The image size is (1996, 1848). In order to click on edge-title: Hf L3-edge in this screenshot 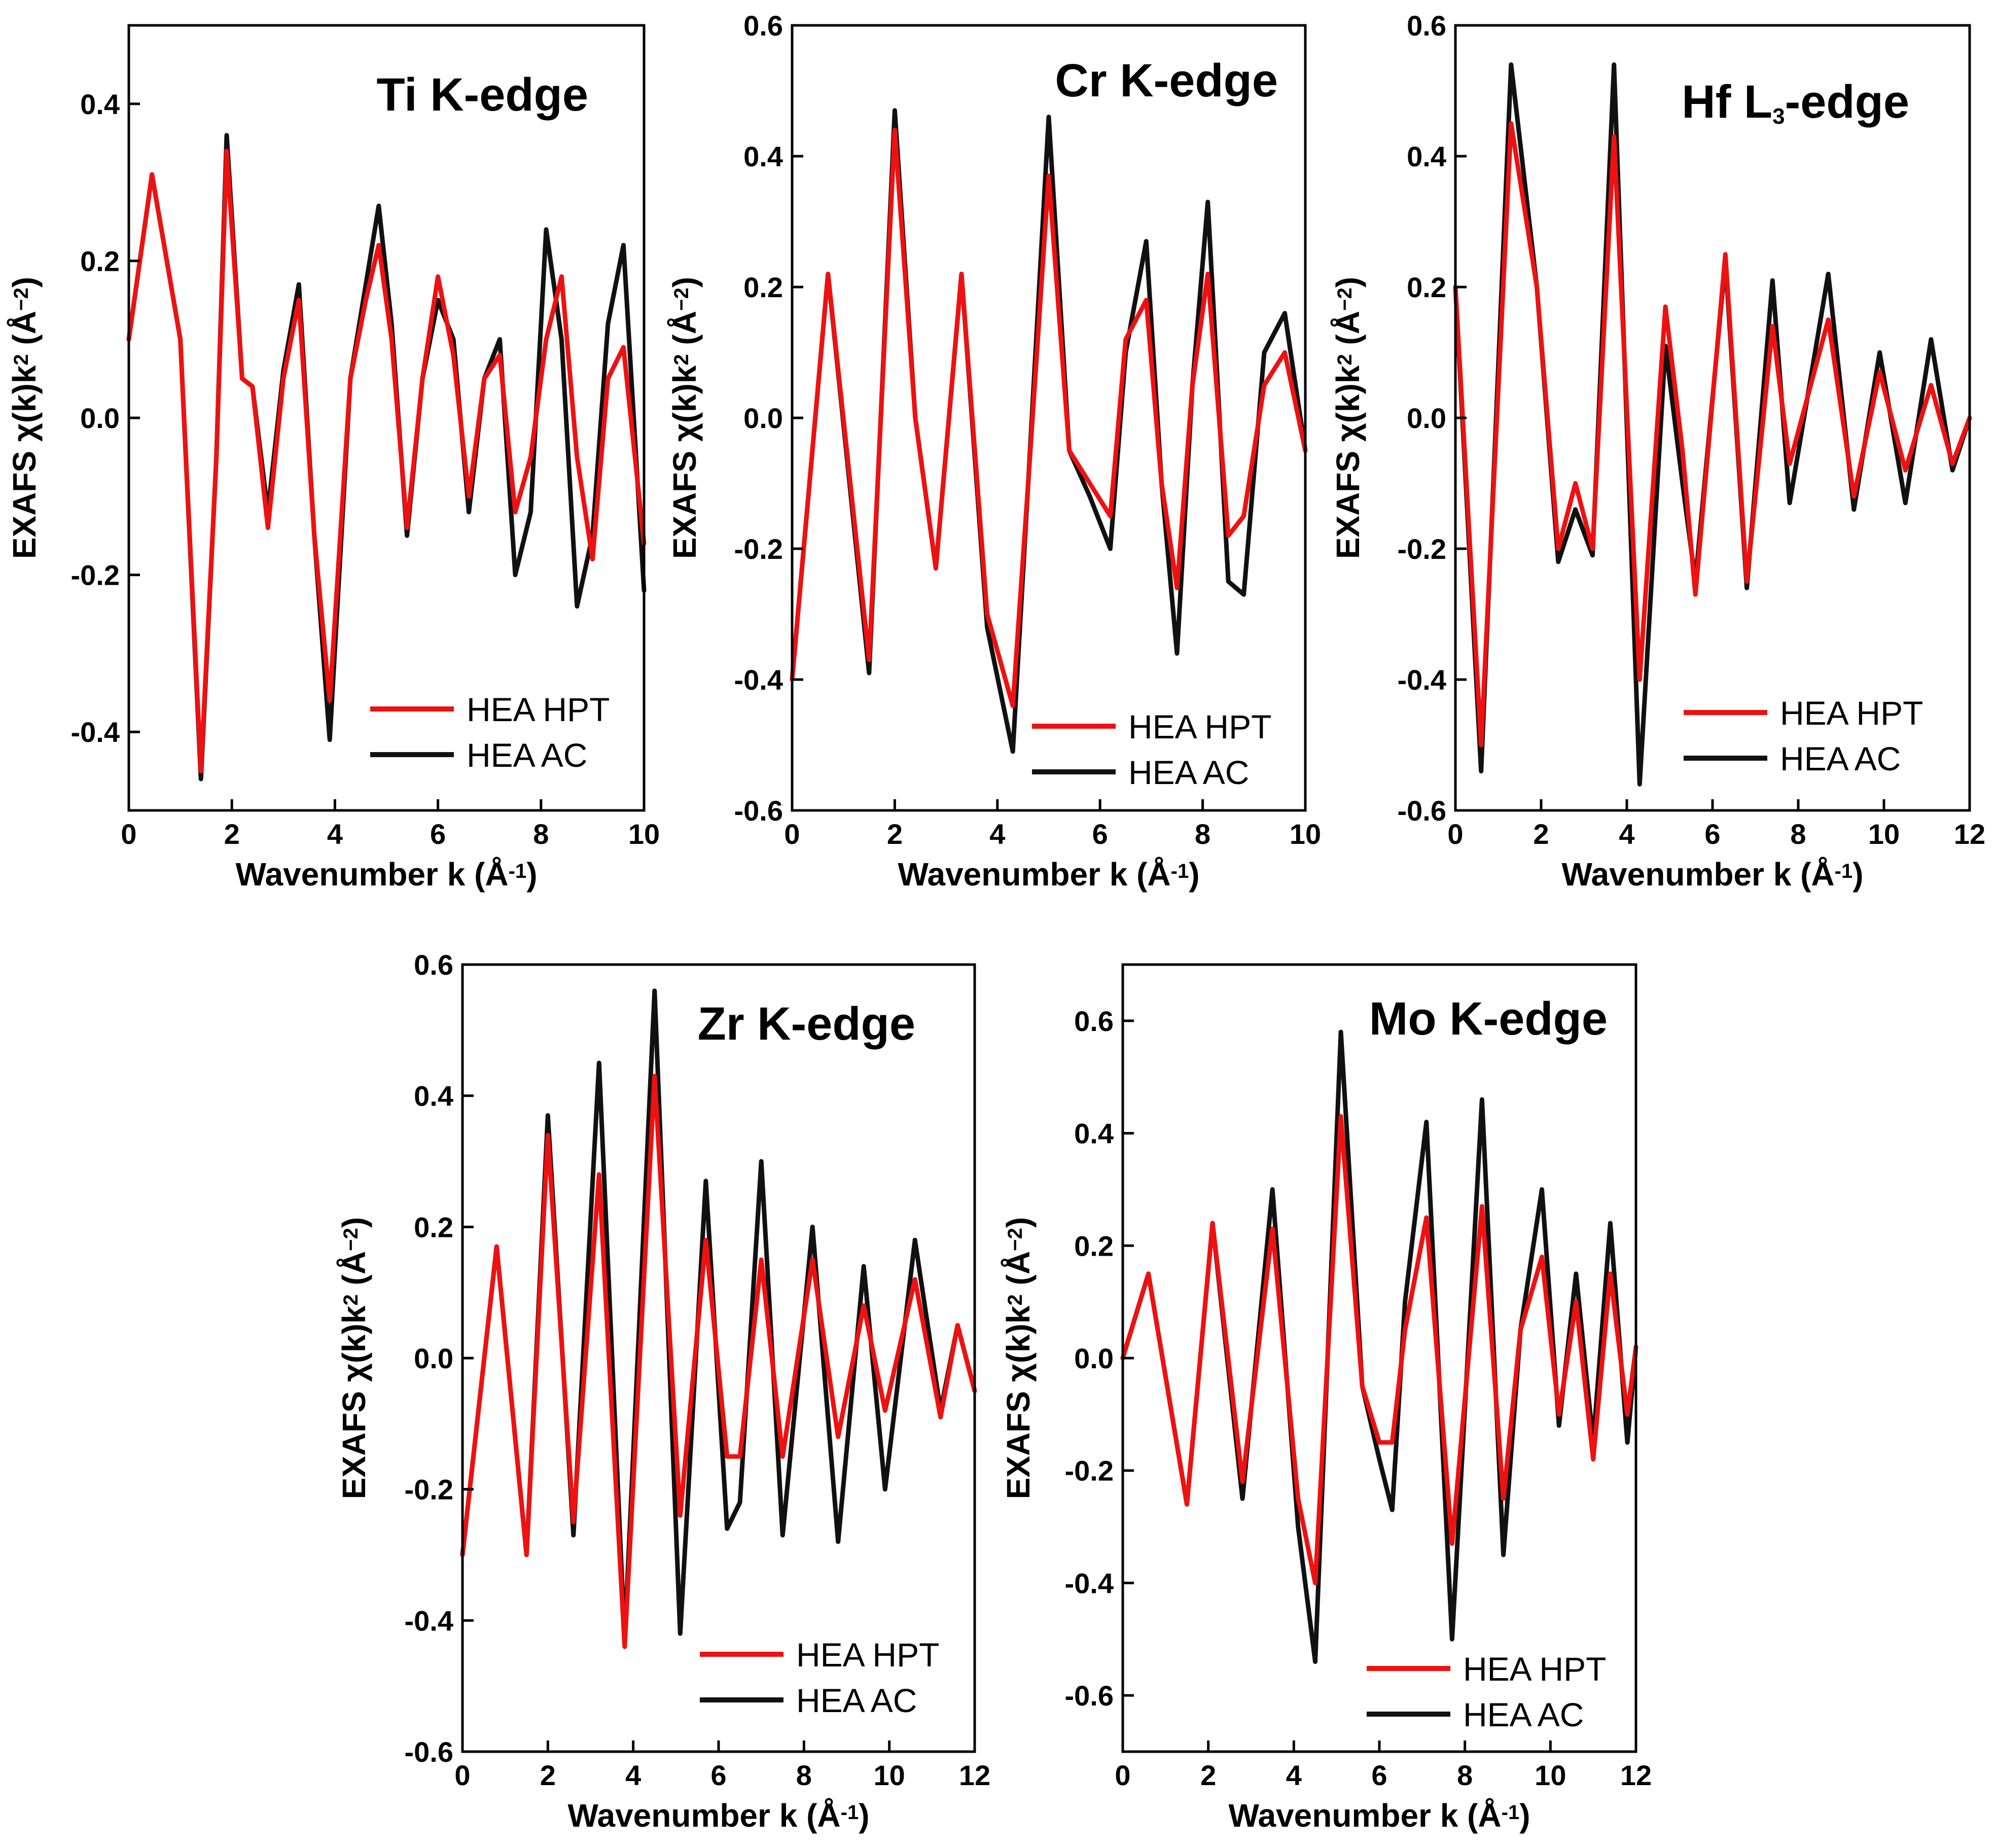, I will do `click(1795, 102)`.